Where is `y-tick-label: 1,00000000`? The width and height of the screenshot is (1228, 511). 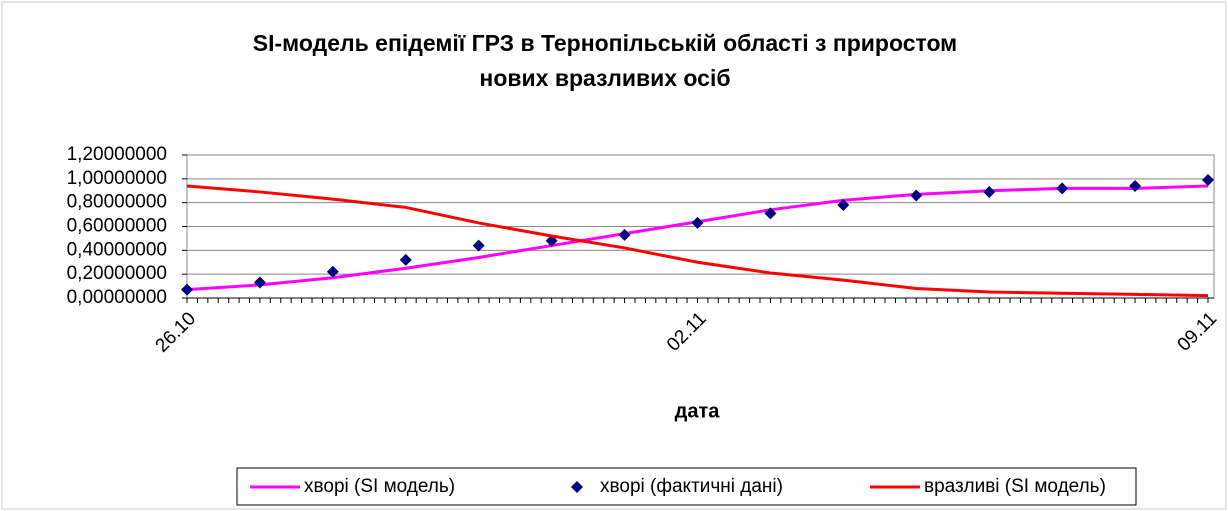 y-tick-label: 1,00000000 is located at coordinates (117, 178).